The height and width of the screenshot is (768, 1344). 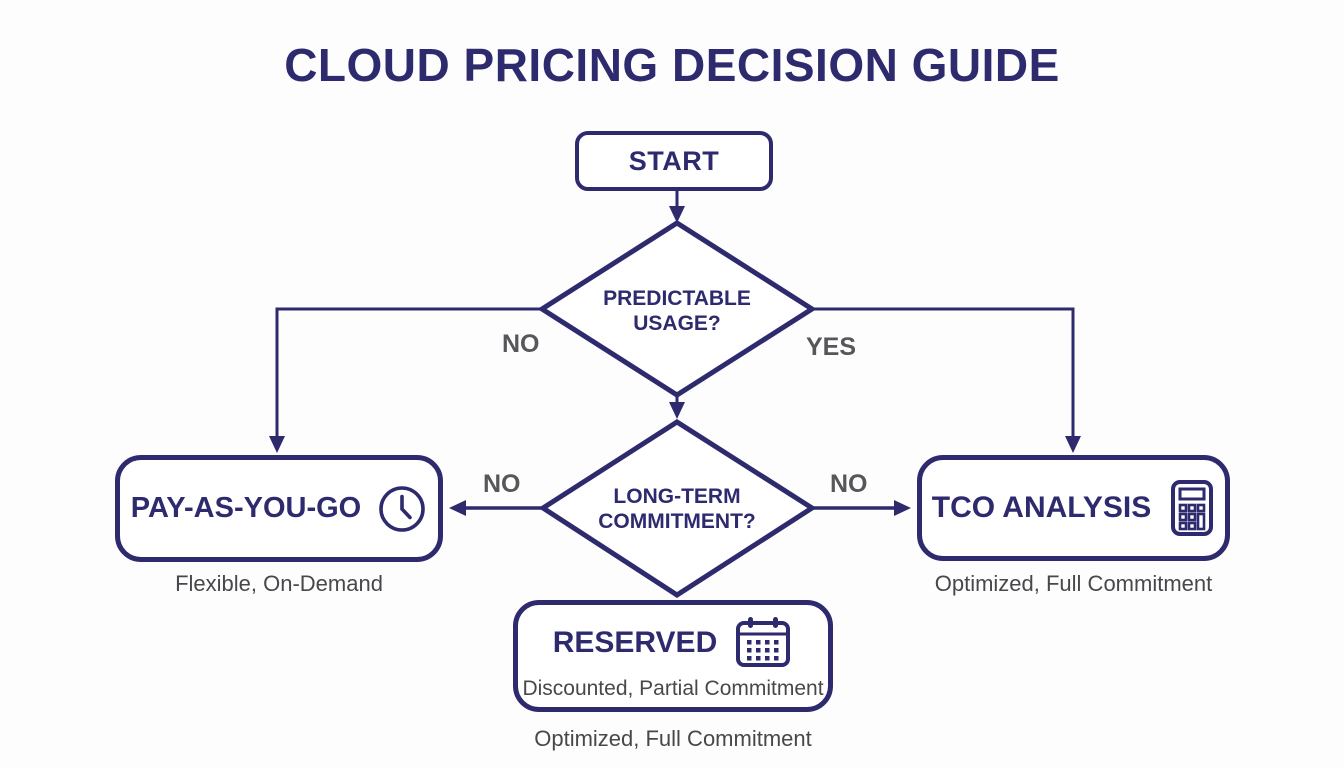 What do you see at coordinates (457, 508) in the screenshot?
I see `arrowhead-decision2-no-left` at bounding box center [457, 508].